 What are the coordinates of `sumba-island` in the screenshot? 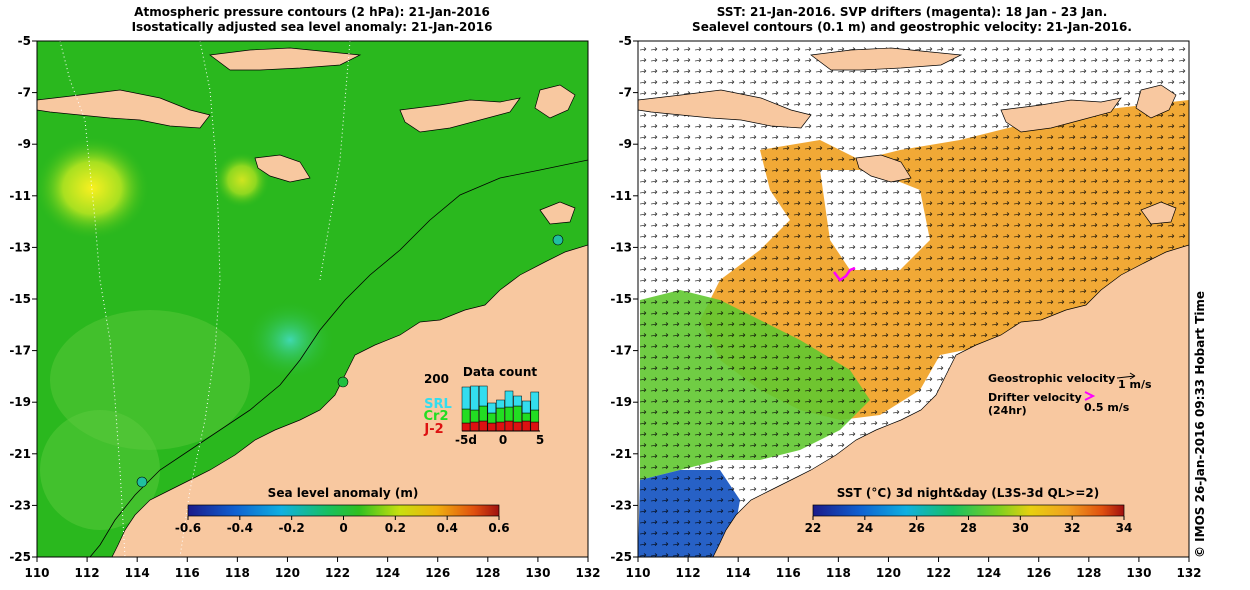 It's located at (282, 168).